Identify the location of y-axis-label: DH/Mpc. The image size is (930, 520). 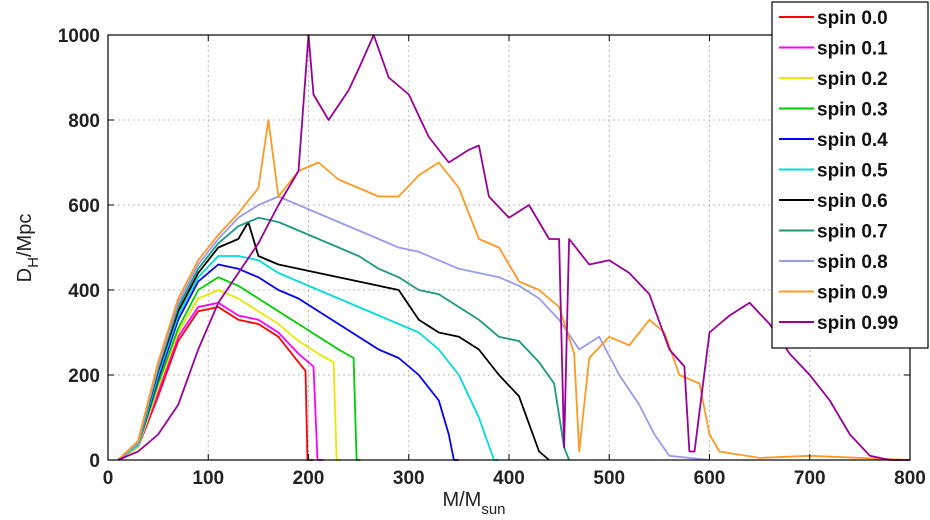
(28, 248).